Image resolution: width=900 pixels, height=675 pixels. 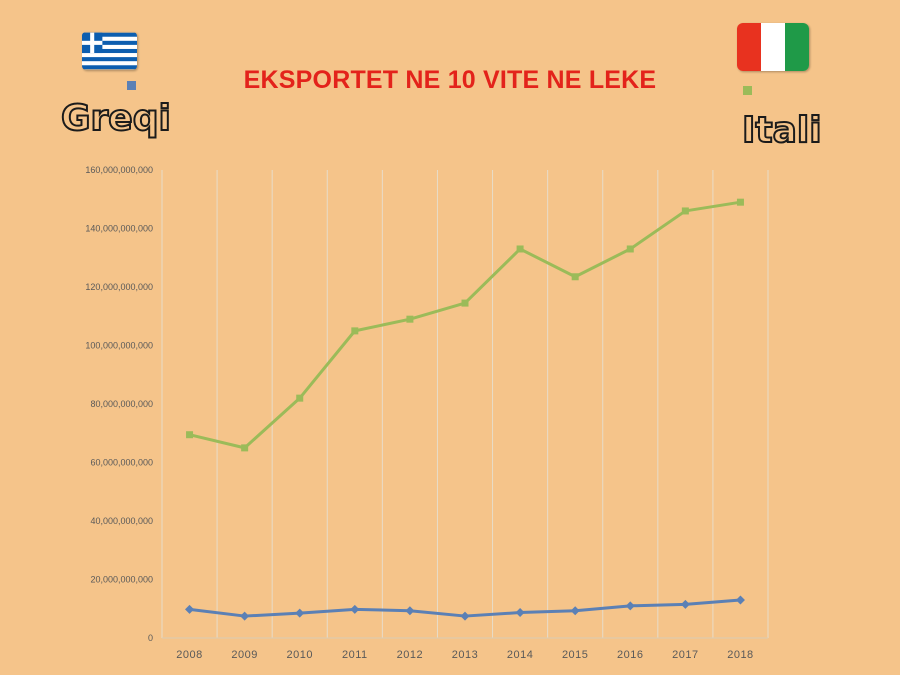 What do you see at coordinates (131, 85) in the screenshot?
I see `legend-marker-greqi` at bounding box center [131, 85].